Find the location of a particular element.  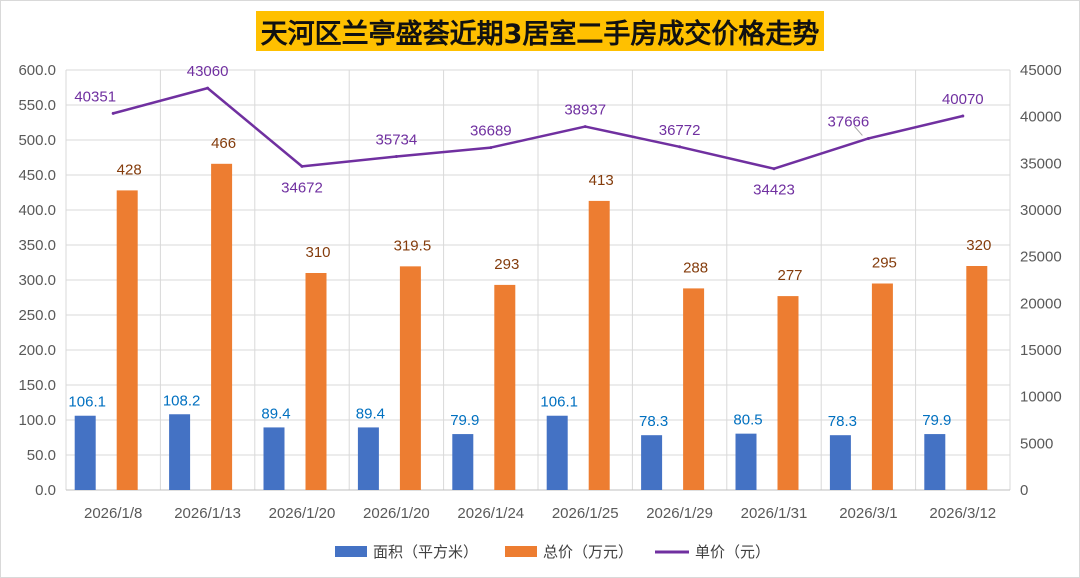

y-left-tick-label: 600.0 is located at coordinates (37, 70).